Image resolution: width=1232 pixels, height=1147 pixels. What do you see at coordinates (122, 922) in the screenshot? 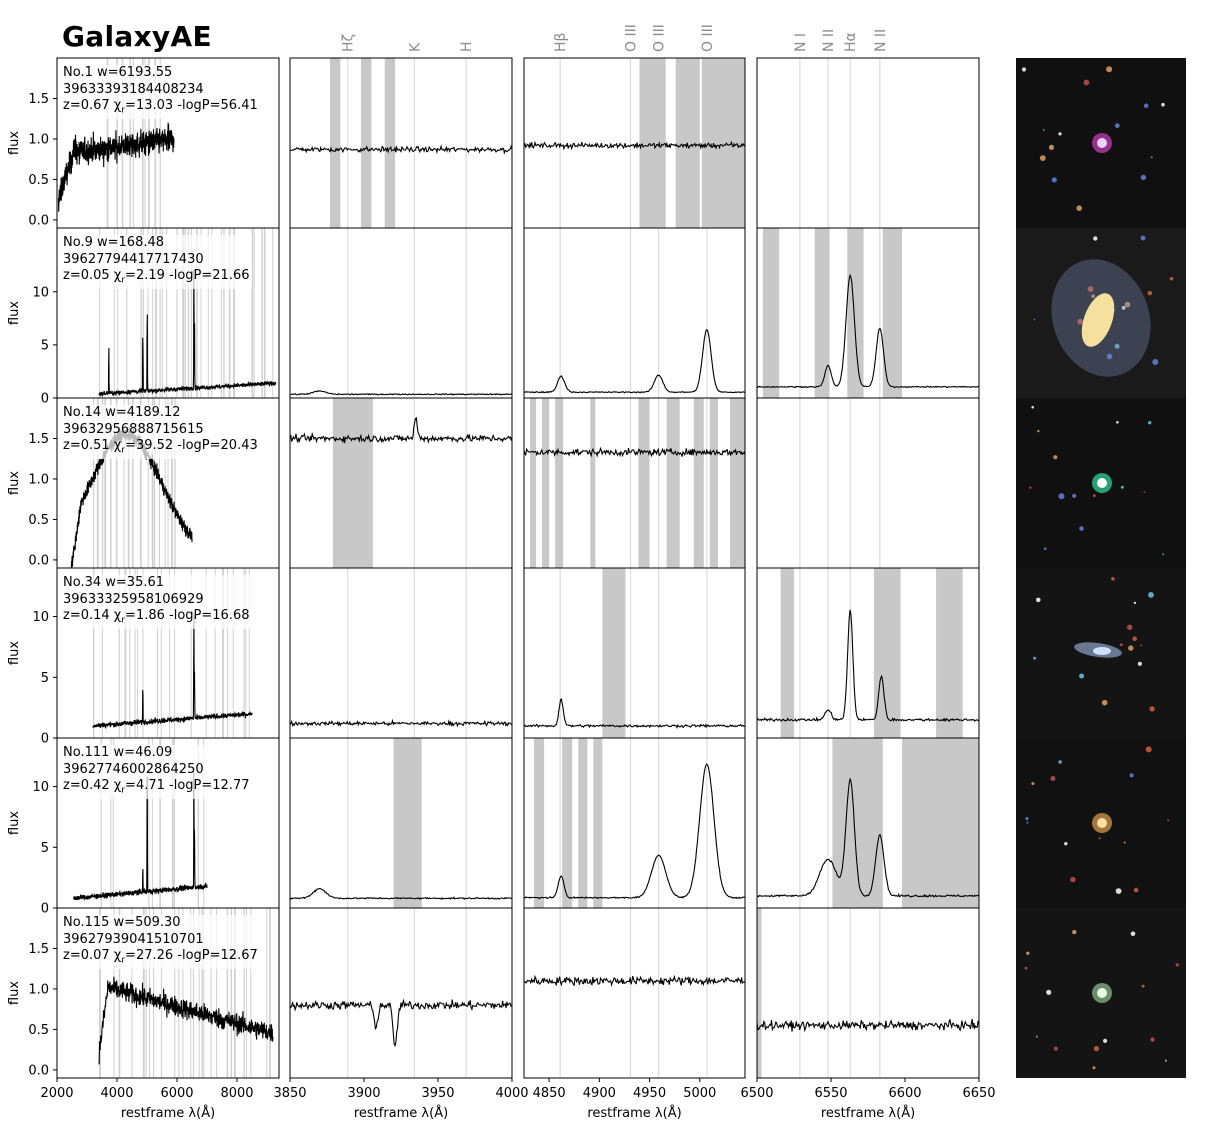
I see `w-prefix: w=` at bounding box center [122, 922].